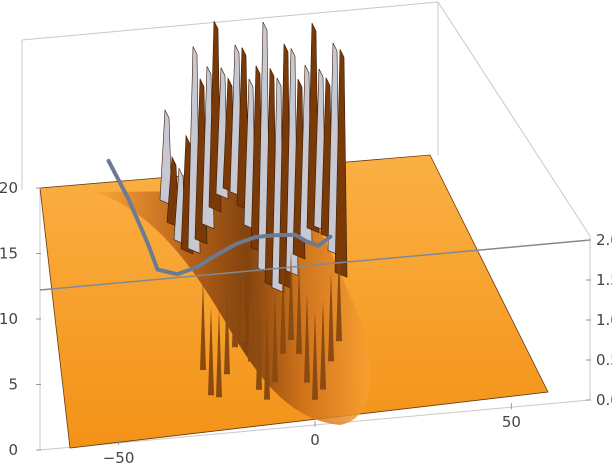 The height and width of the screenshot is (476, 612). I want to click on x-axis-ticks: −50 0 50, so click(312, 435).